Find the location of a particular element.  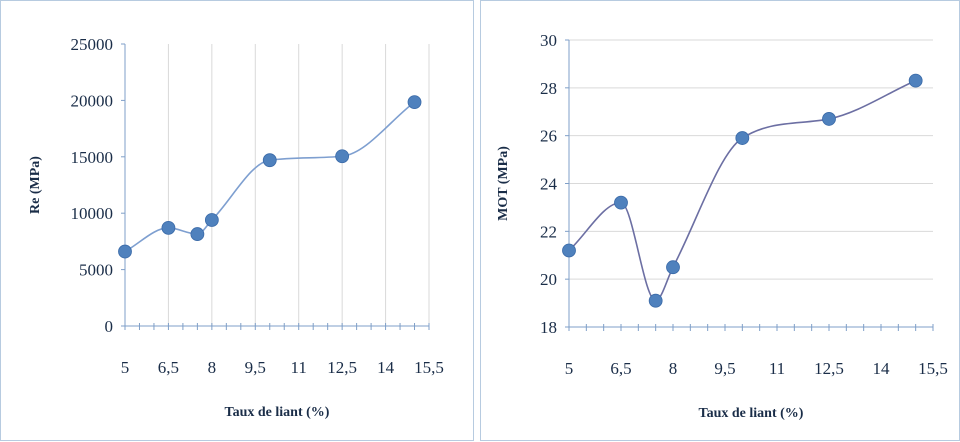

y-tick-label: 24 is located at coordinates (549, 184).